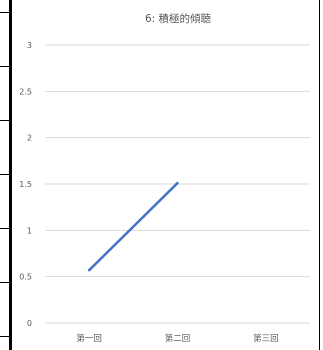 This screenshot has height=350, width=323. I want to click on y-axis-ticks: 0 0.5 1 1.5 2 2.5 3, so click(25, 184).